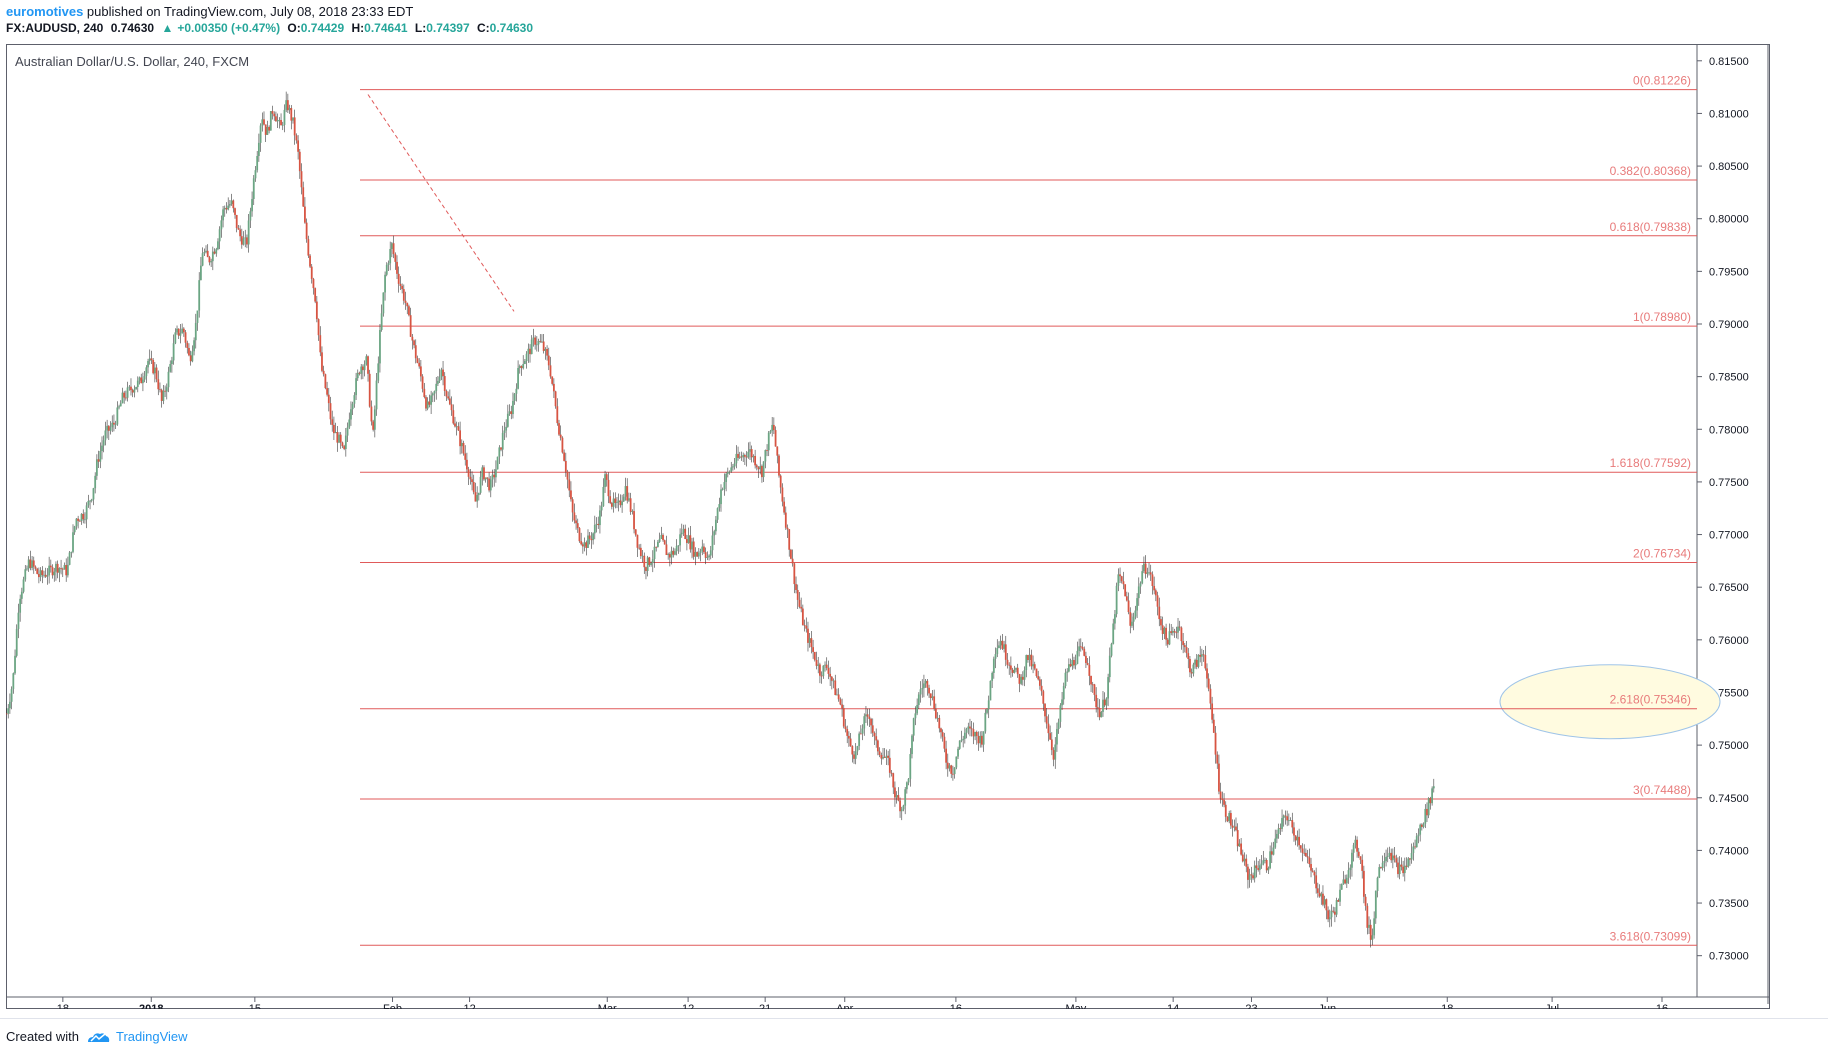 The image size is (1828, 1049). I want to click on y-tick-label: 0.77500, so click(1729, 483).